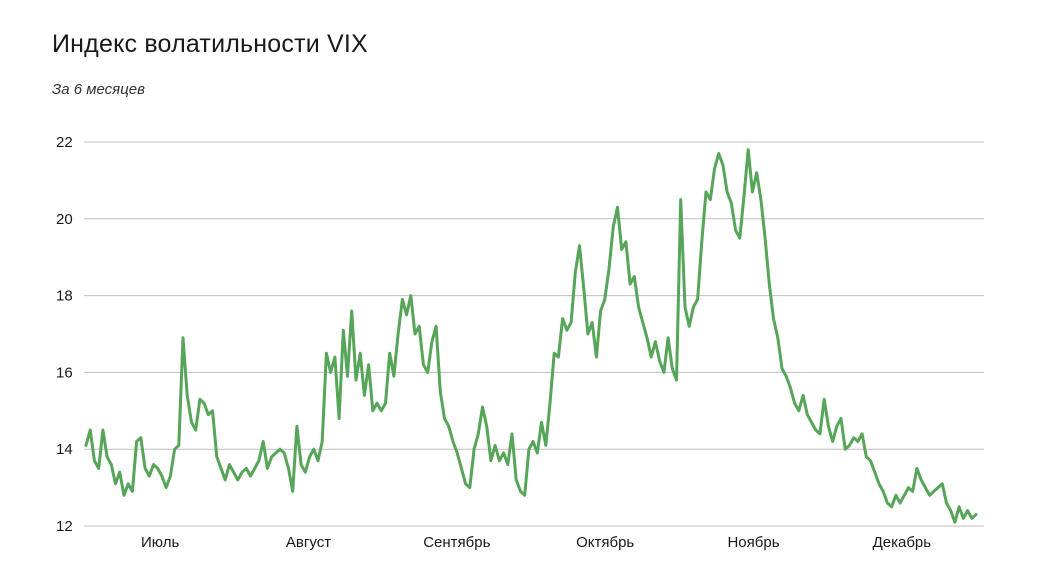 This screenshot has height=584, width=1038. Describe the element at coordinates (64, 449) in the screenshot. I see `y-tick-label: 14` at that location.